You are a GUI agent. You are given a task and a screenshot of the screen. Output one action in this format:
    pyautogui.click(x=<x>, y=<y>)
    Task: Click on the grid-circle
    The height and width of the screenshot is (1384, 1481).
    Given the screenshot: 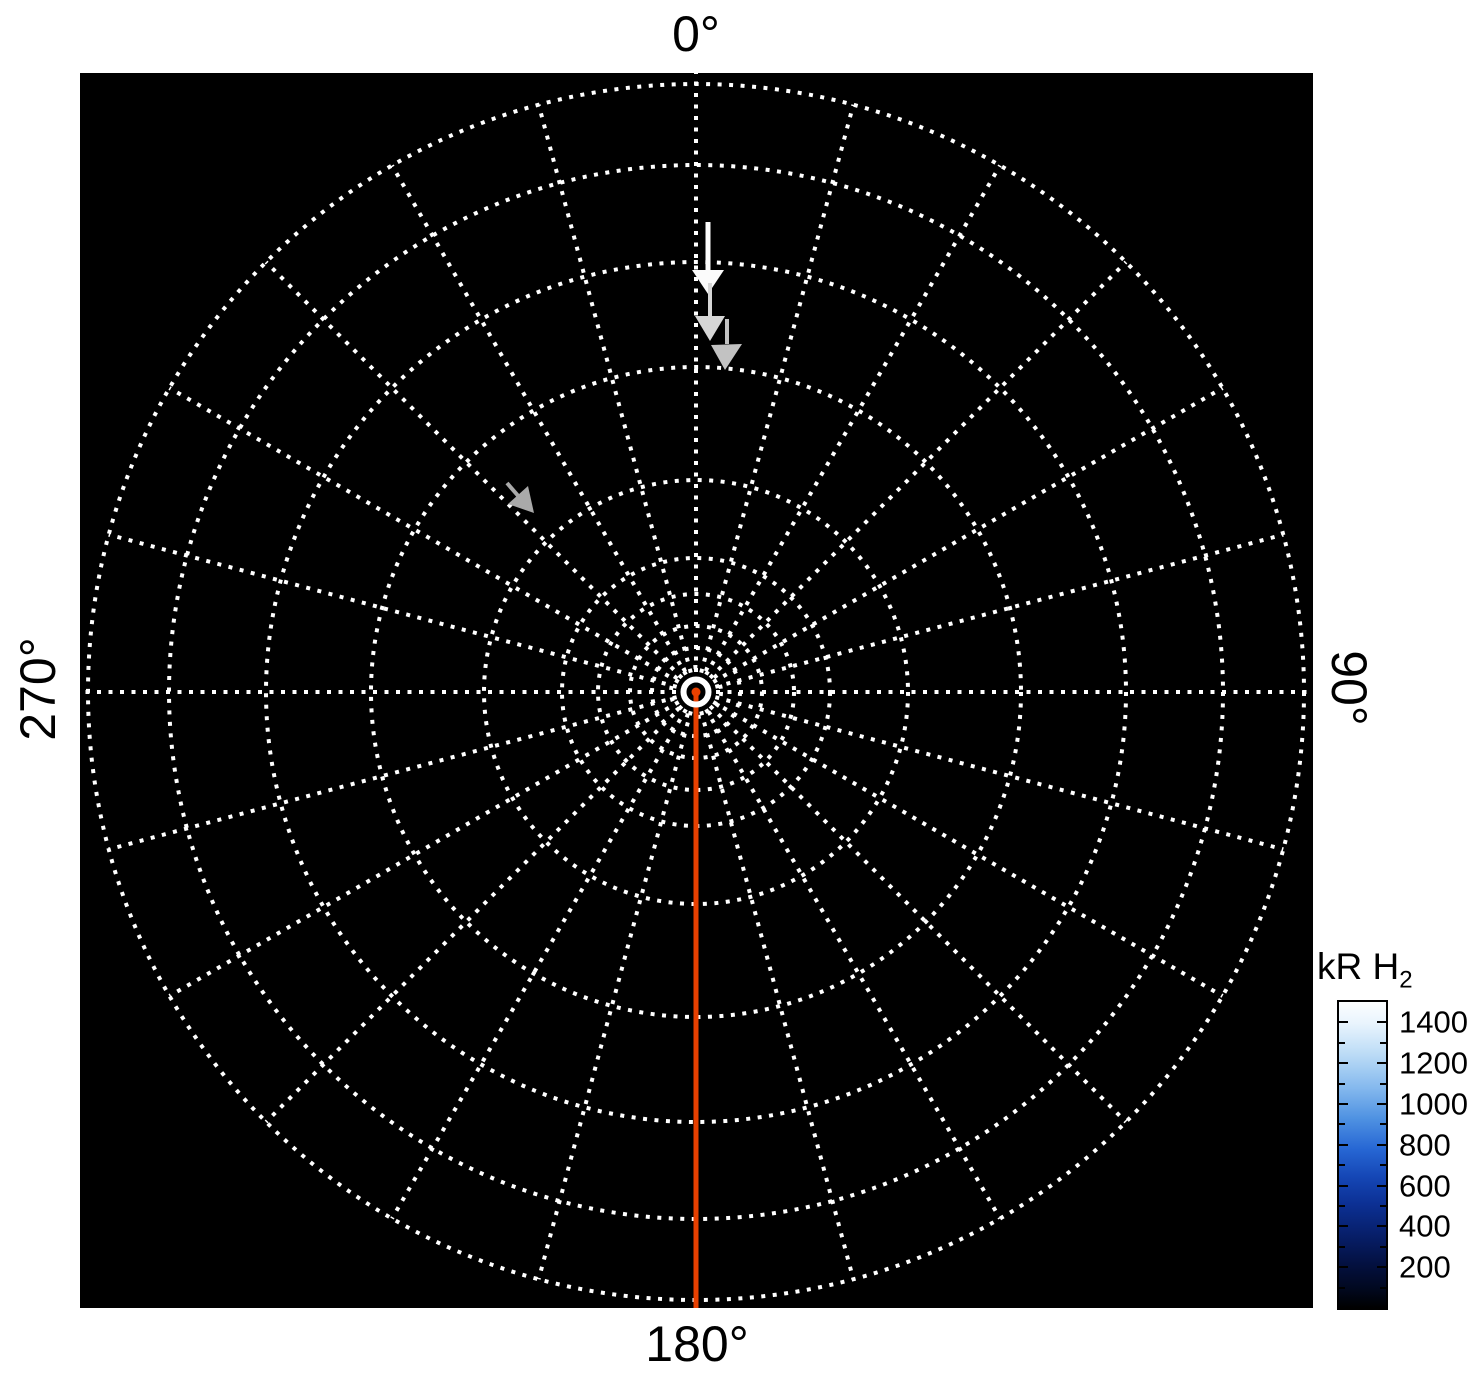 What is the action you would take?
    pyautogui.click(x=696, y=692)
    